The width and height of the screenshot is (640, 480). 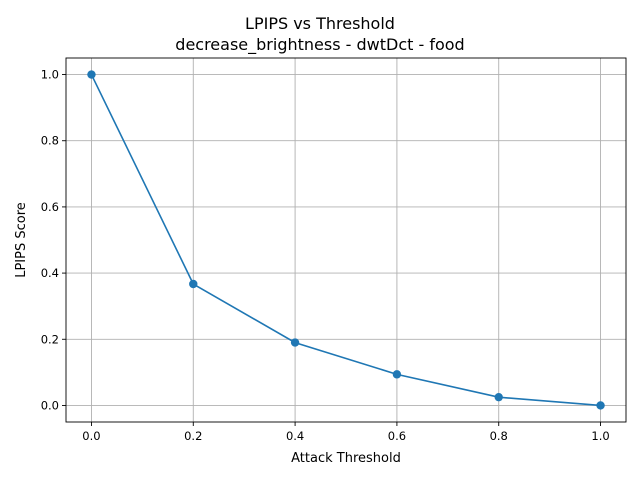 I want to click on x-axis-label: Attack Threshold, so click(x=346, y=458).